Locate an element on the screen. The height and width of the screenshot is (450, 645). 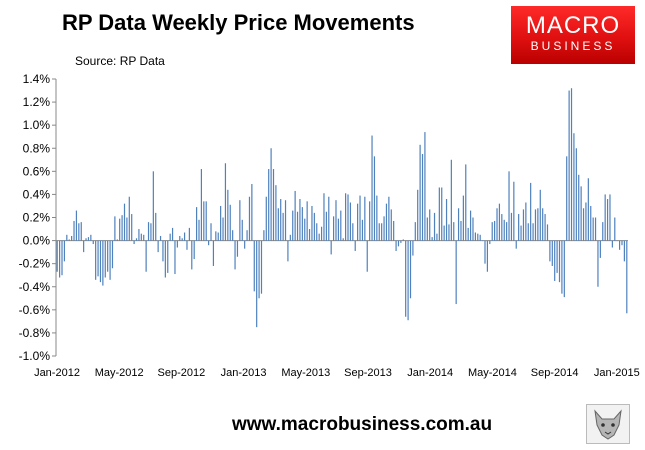
y-tick-label: -1.0% is located at coordinates (35, 356).